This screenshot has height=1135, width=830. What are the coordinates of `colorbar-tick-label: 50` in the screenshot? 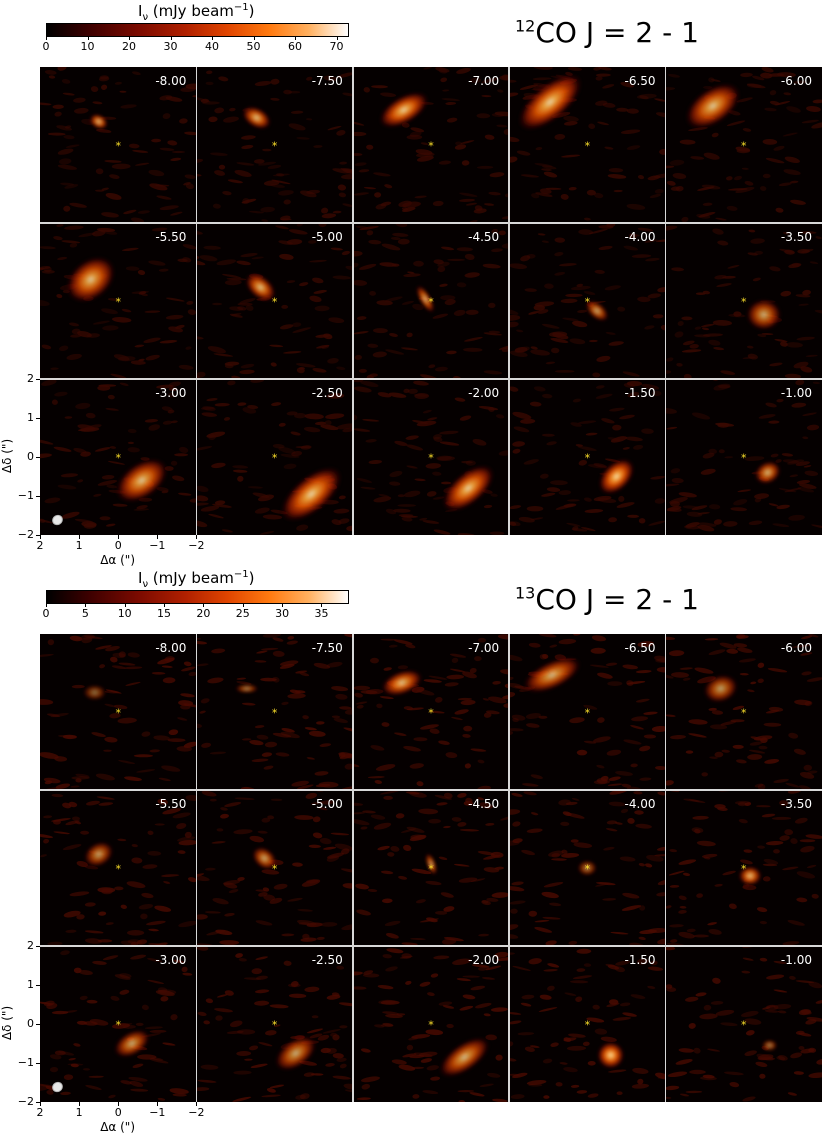 It's located at (253, 46).